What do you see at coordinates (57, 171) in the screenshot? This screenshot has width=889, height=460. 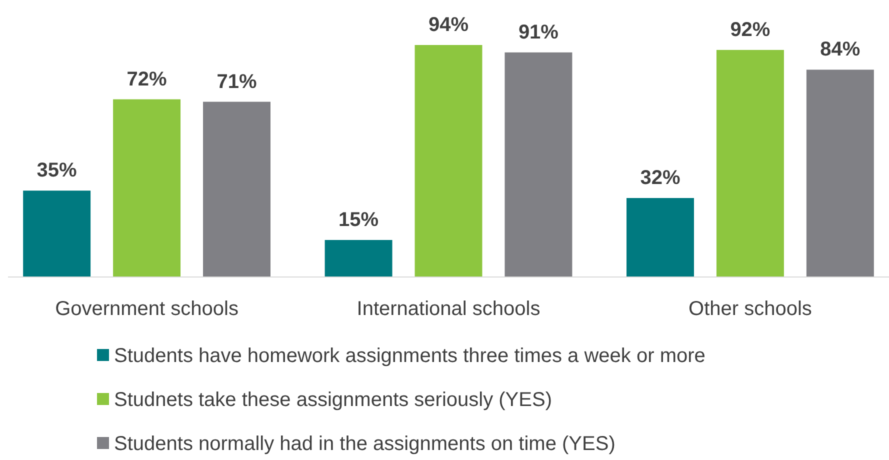 I see `data-label: 35%` at bounding box center [57, 171].